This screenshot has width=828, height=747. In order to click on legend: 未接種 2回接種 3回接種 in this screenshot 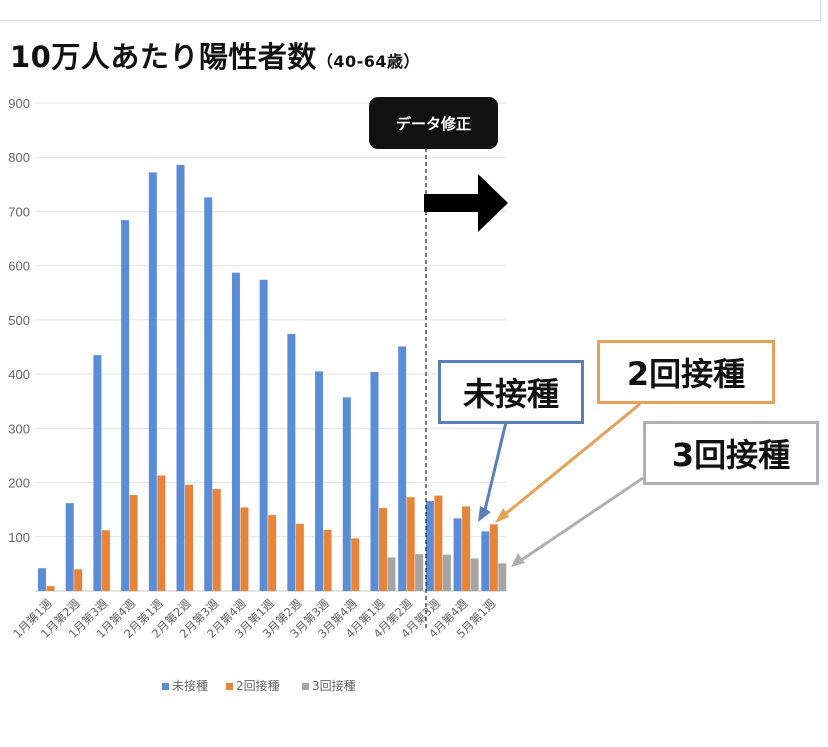, I will do `click(259, 685)`.